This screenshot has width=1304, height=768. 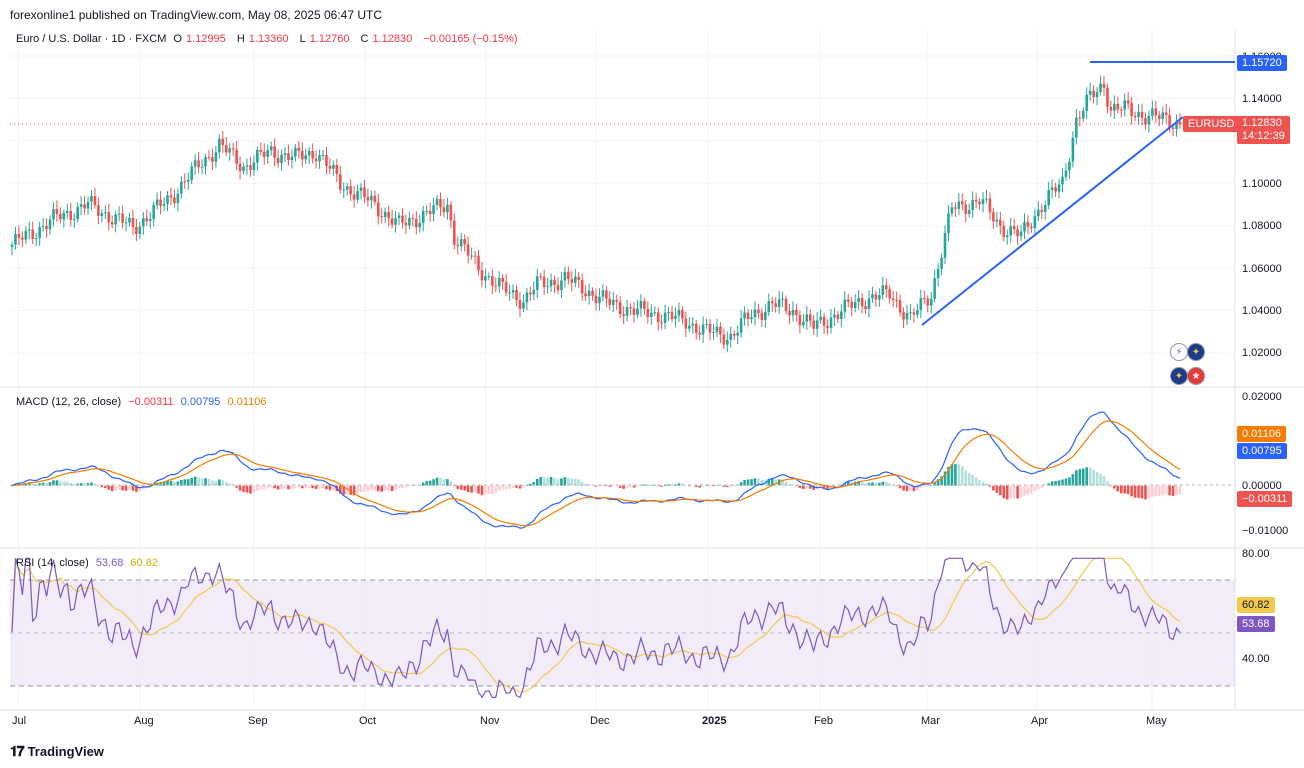 What do you see at coordinates (91, 39) in the screenshot?
I see `symbol-line: Euro / U.S. Dollar · 1D · FXCM` at bounding box center [91, 39].